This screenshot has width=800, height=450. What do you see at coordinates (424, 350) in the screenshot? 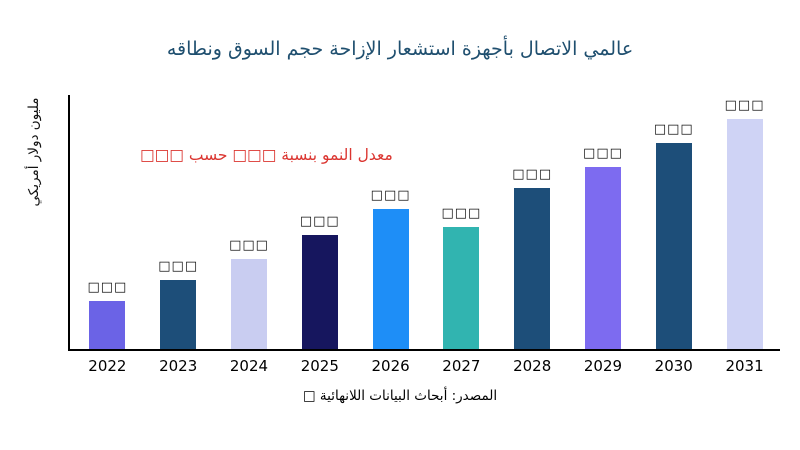
I see `x-axis-line` at bounding box center [424, 350].